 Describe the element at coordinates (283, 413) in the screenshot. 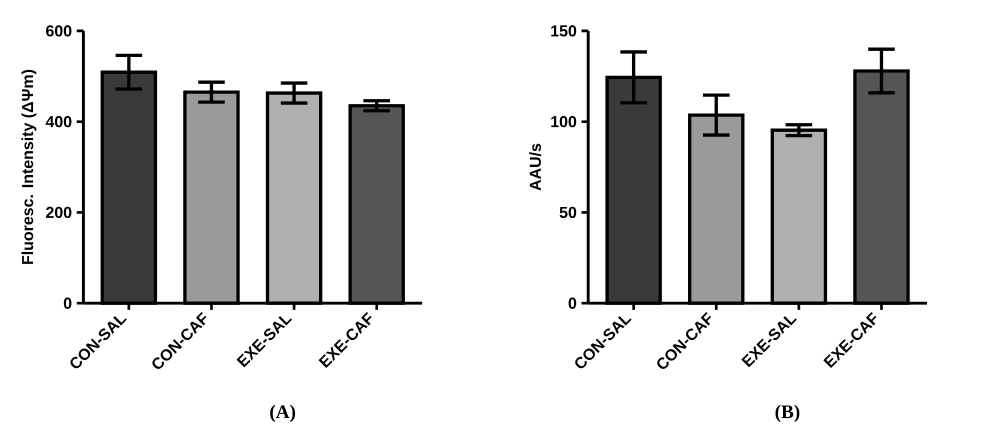

I see `text: (A)` at that location.